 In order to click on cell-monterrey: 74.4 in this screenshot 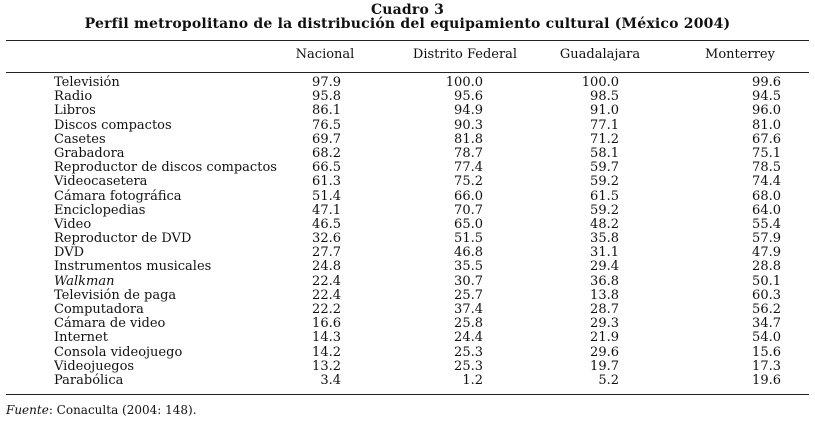, I will do `click(766, 182)`.